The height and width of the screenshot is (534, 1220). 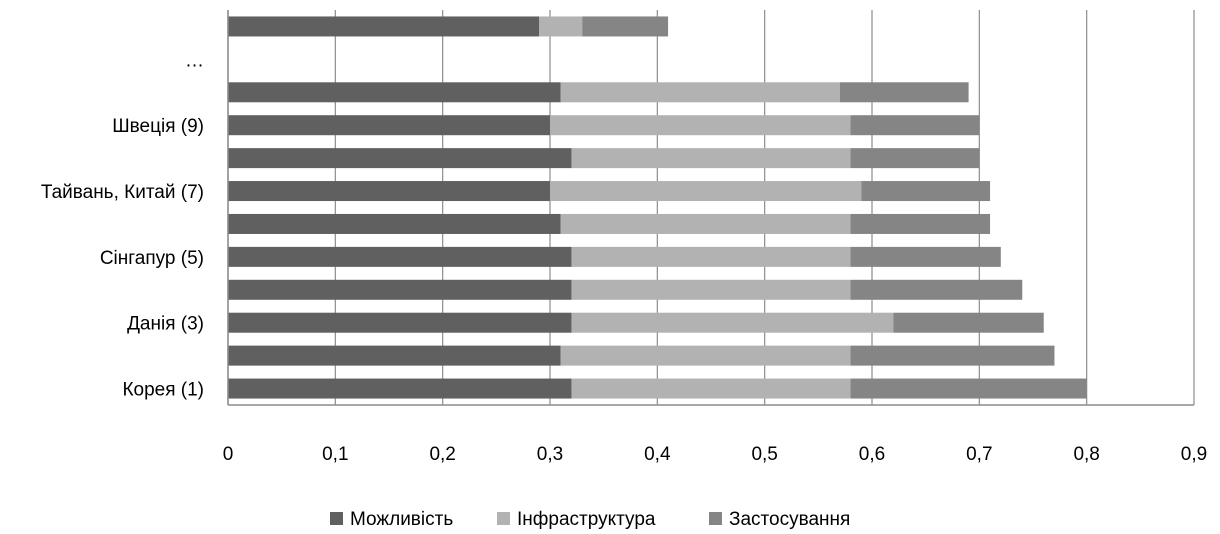 I want to click on x-tick-label: 0,3, so click(x=550, y=454).